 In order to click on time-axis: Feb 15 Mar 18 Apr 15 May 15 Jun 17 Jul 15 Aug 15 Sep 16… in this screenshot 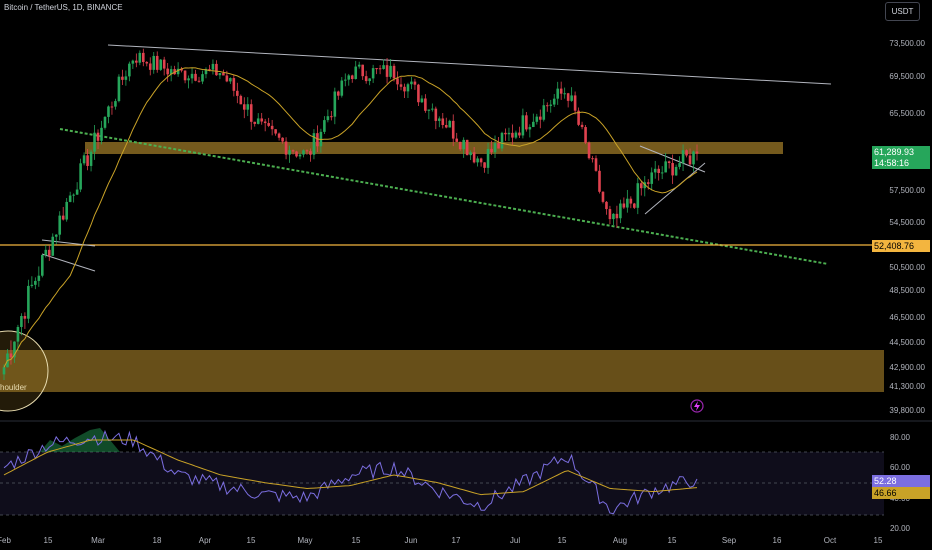, I will do `click(441, 540)`.